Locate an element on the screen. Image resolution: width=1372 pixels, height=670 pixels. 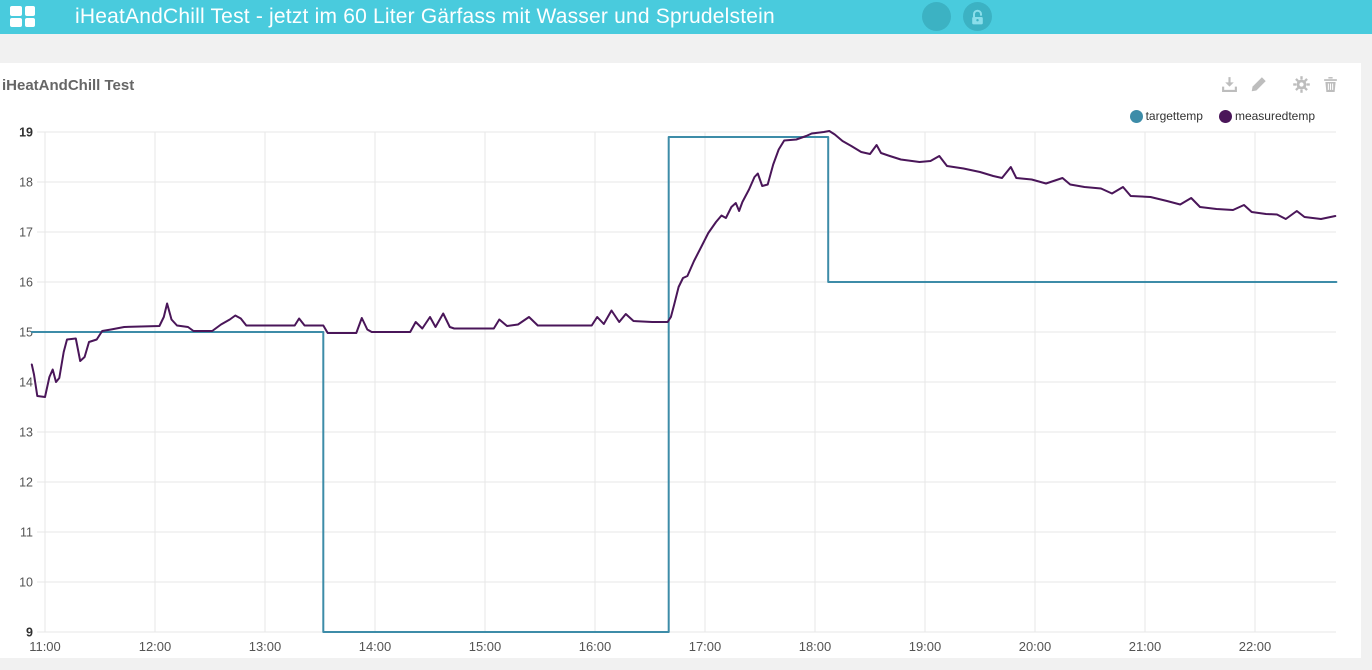
y-tick-label: 17 is located at coordinates (26, 233).